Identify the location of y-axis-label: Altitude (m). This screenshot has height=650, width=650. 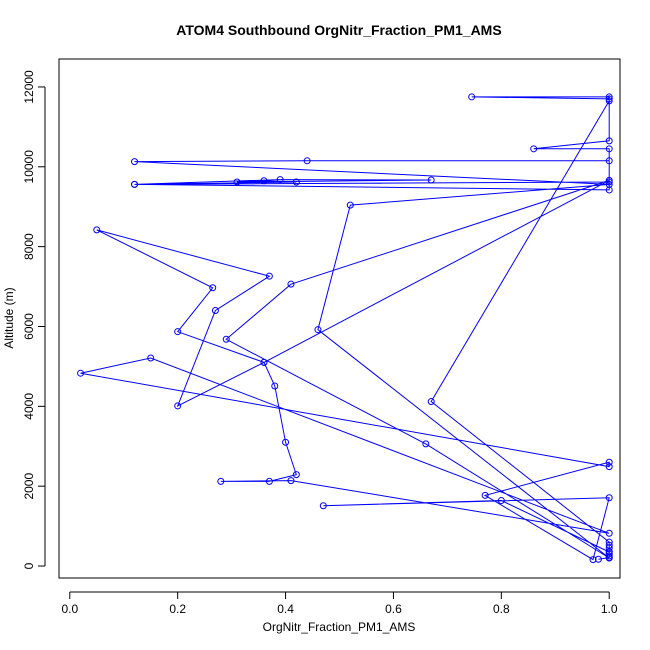
(9, 317).